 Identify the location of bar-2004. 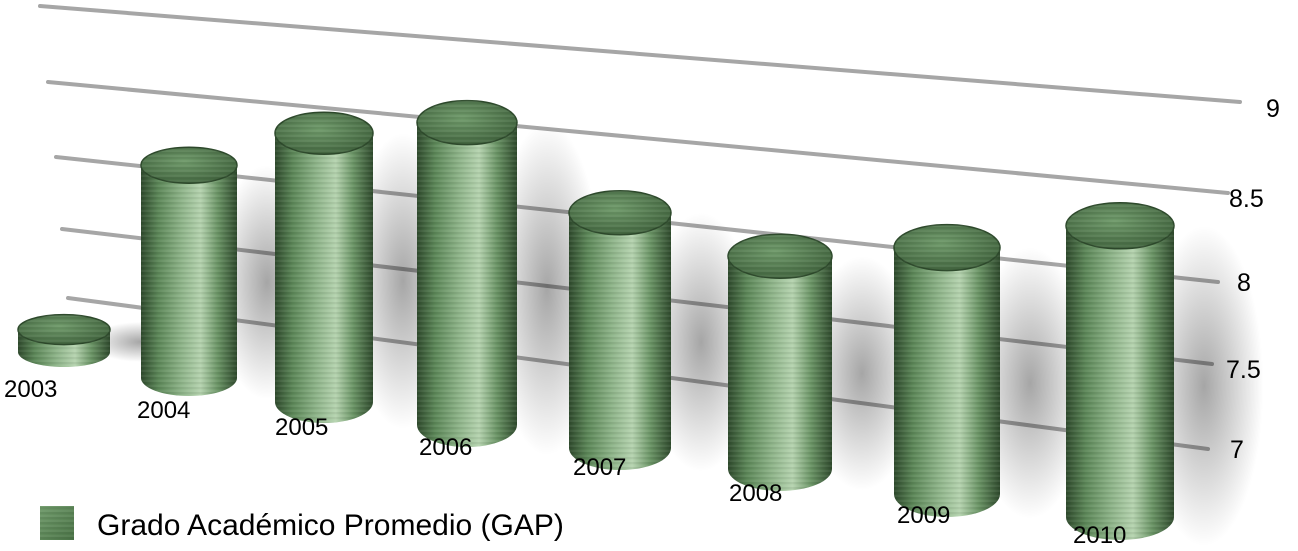
(189, 271).